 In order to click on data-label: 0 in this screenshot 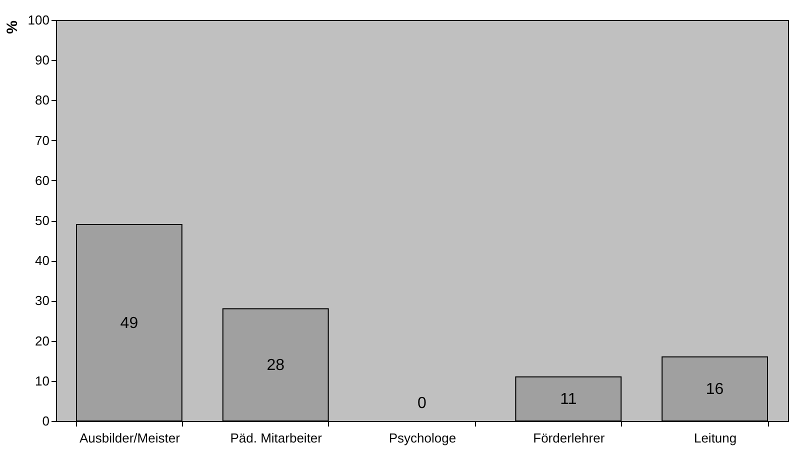, I will do `click(422, 403)`.